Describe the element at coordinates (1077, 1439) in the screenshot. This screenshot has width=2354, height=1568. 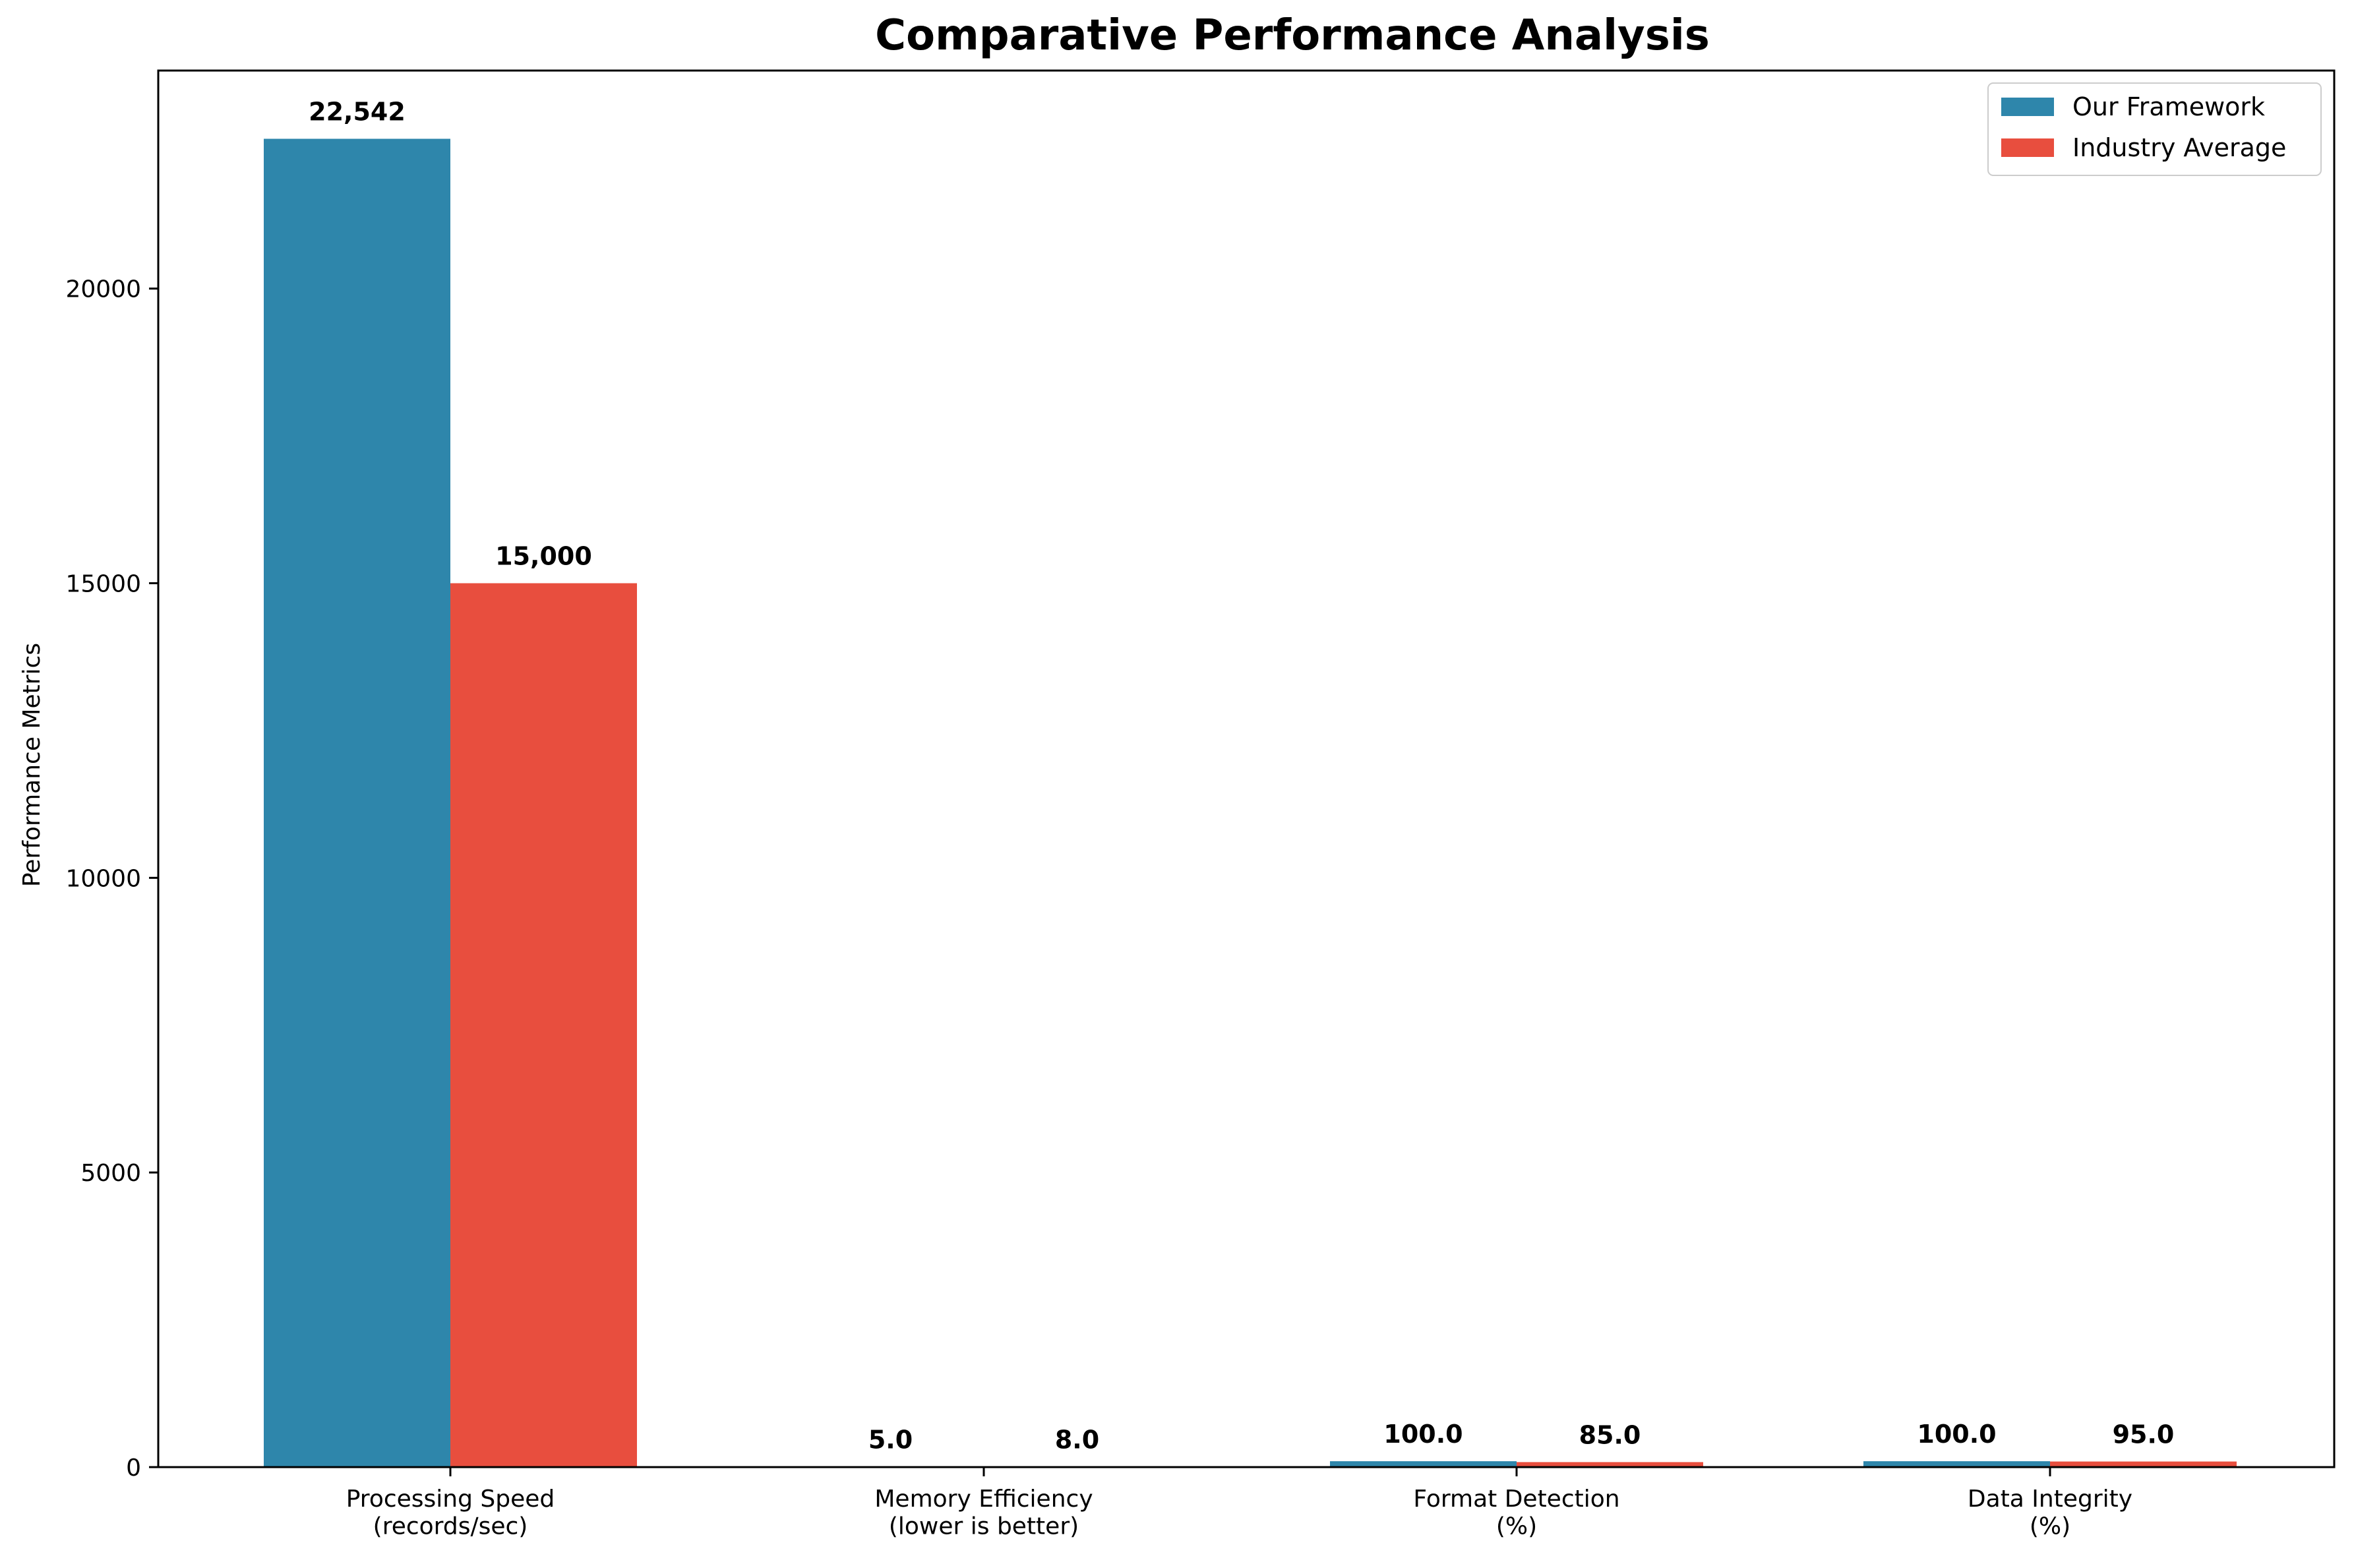
I see `bar-value-label-industry-average-memory-efficiency: 8.0` at that location.